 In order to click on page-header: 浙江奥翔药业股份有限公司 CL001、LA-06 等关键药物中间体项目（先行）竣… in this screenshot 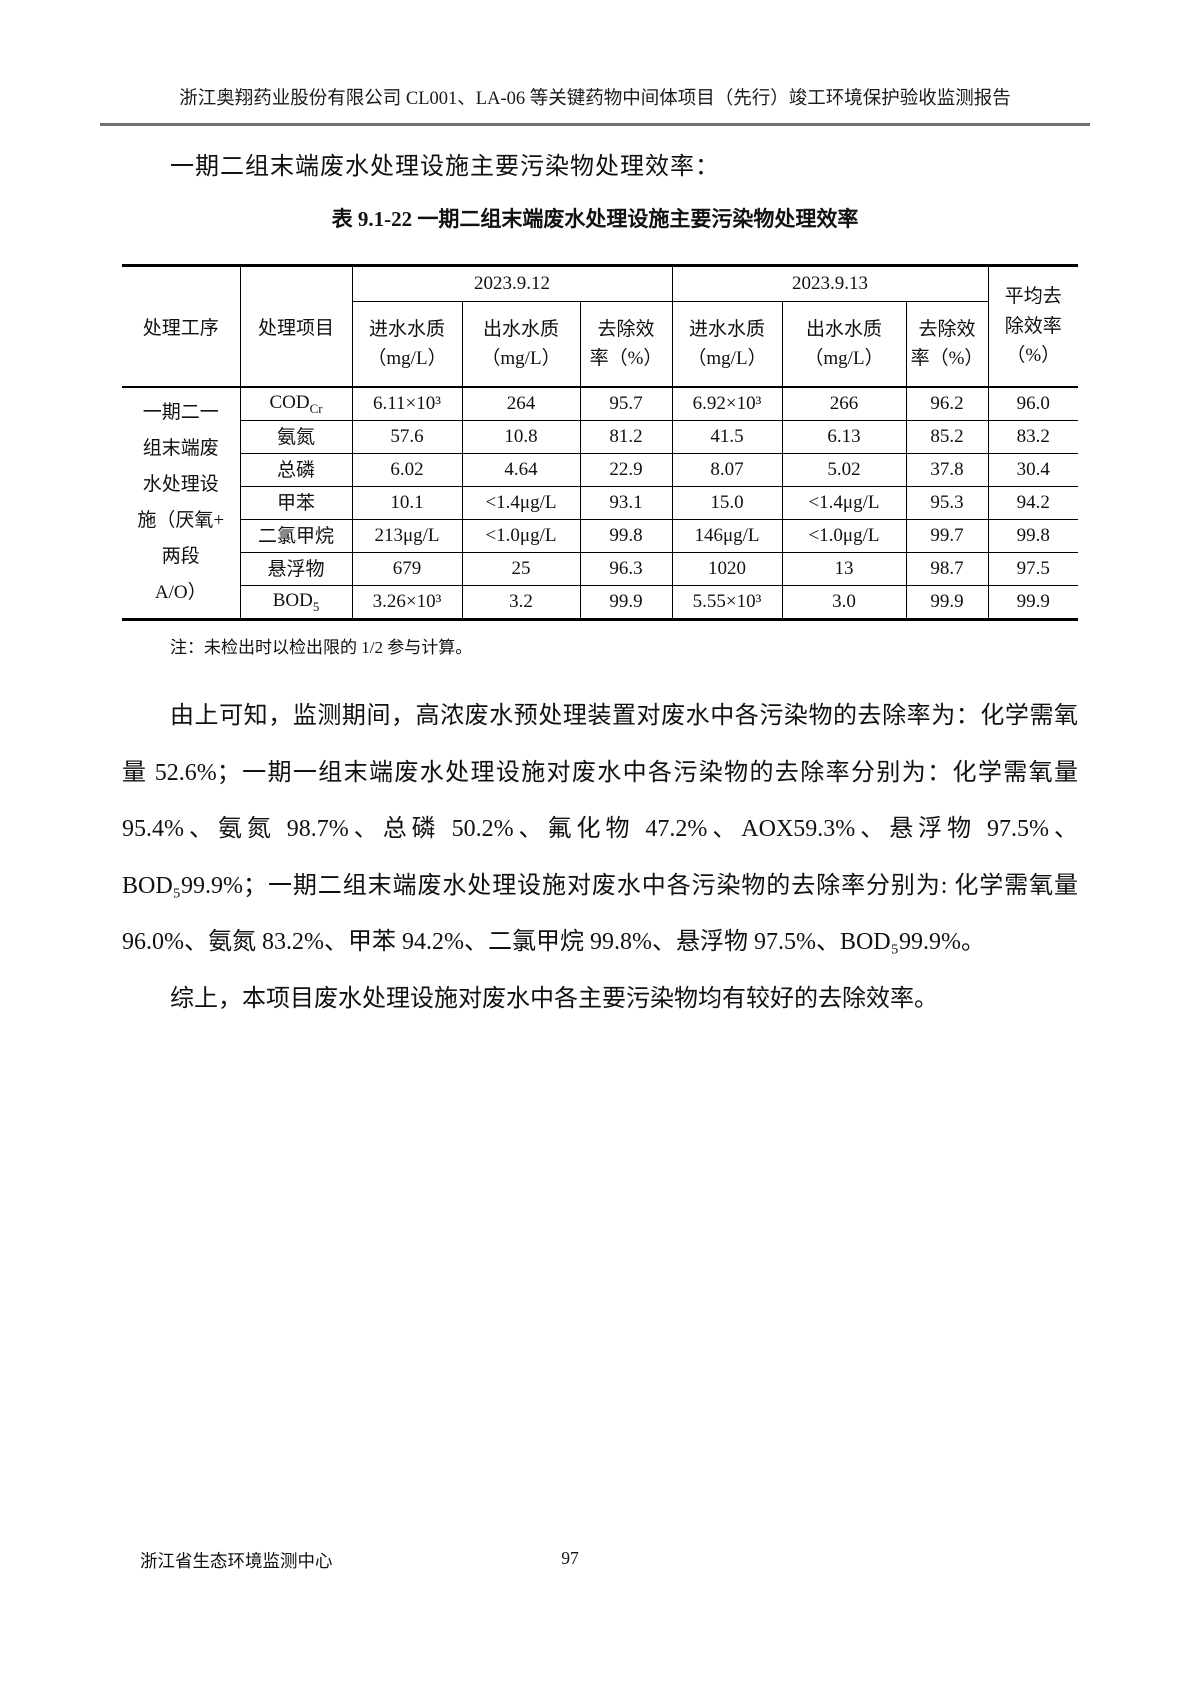, I will do `click(595, 105)`.